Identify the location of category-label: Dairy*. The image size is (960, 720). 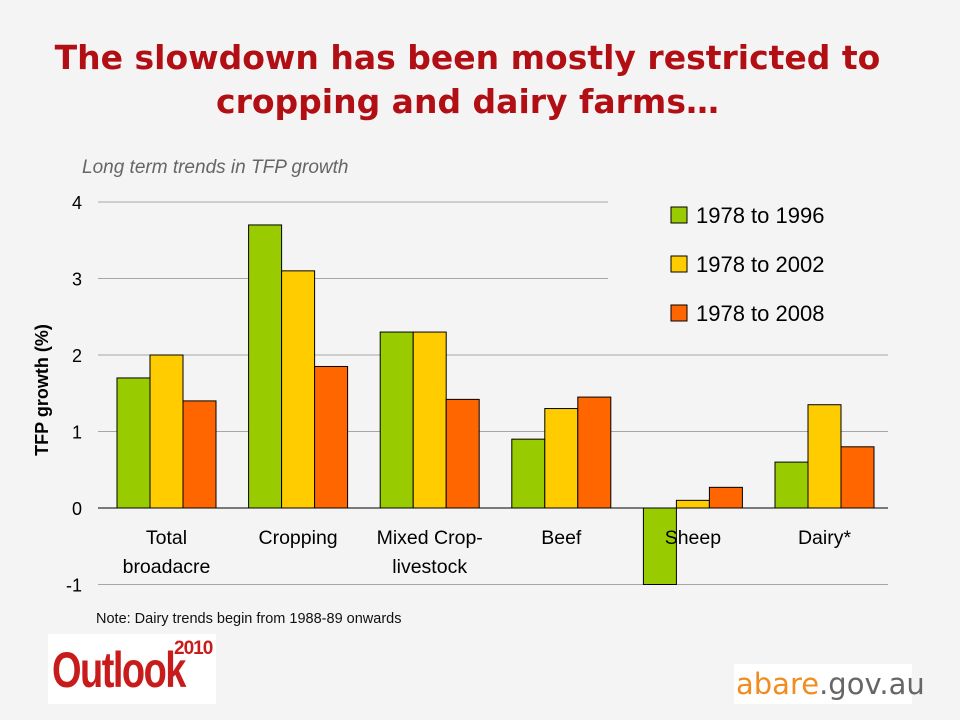
(825, 538).